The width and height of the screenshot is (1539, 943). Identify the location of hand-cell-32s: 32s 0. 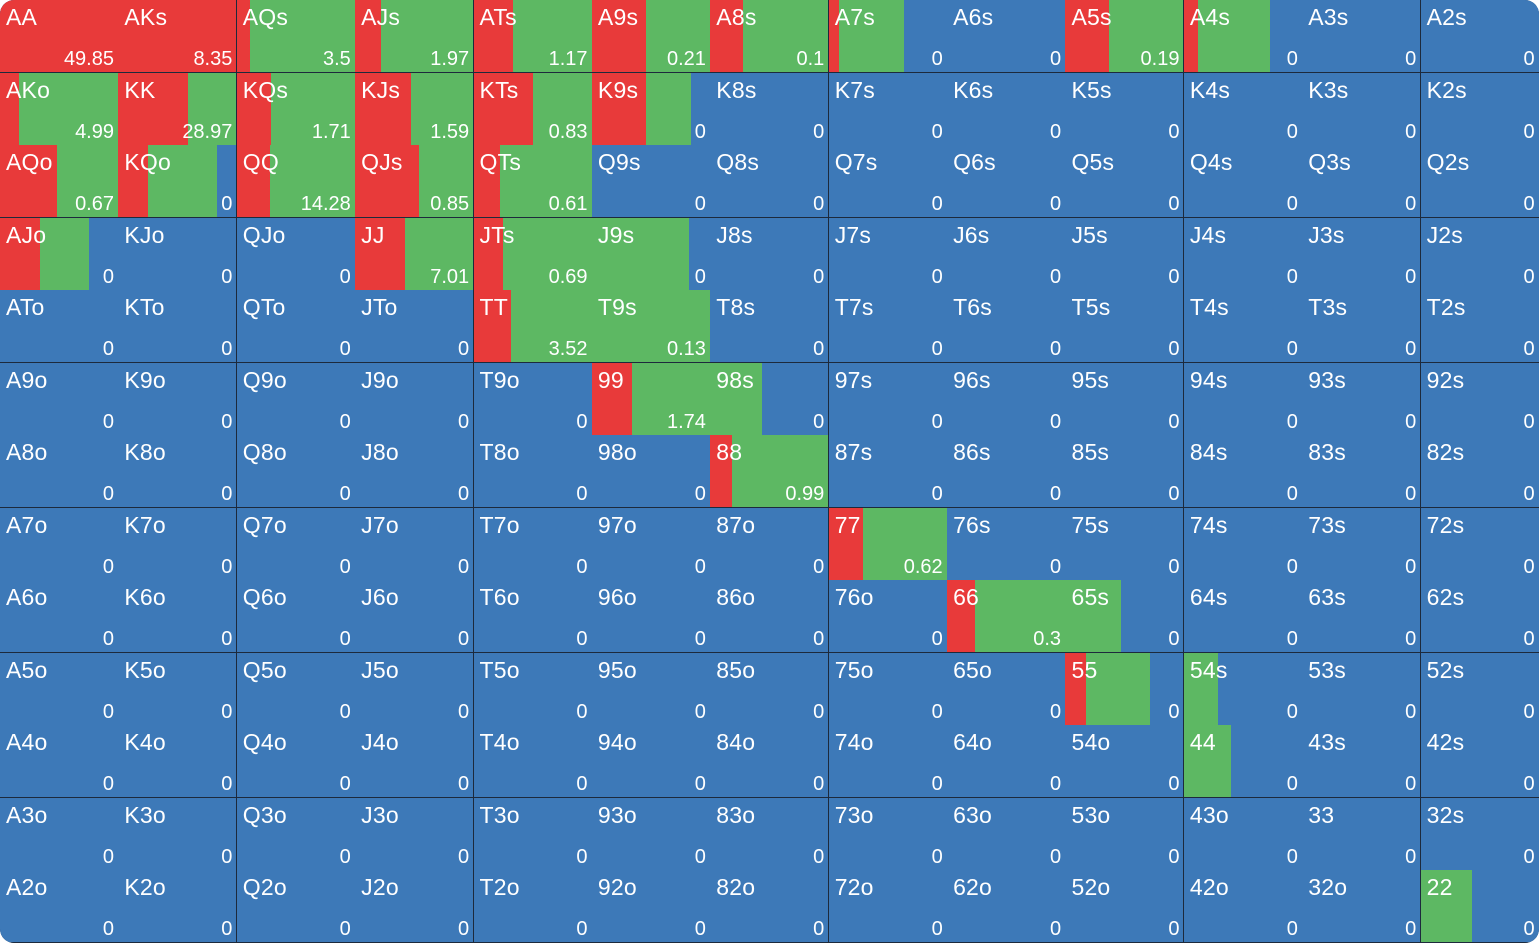
(1479, 834).